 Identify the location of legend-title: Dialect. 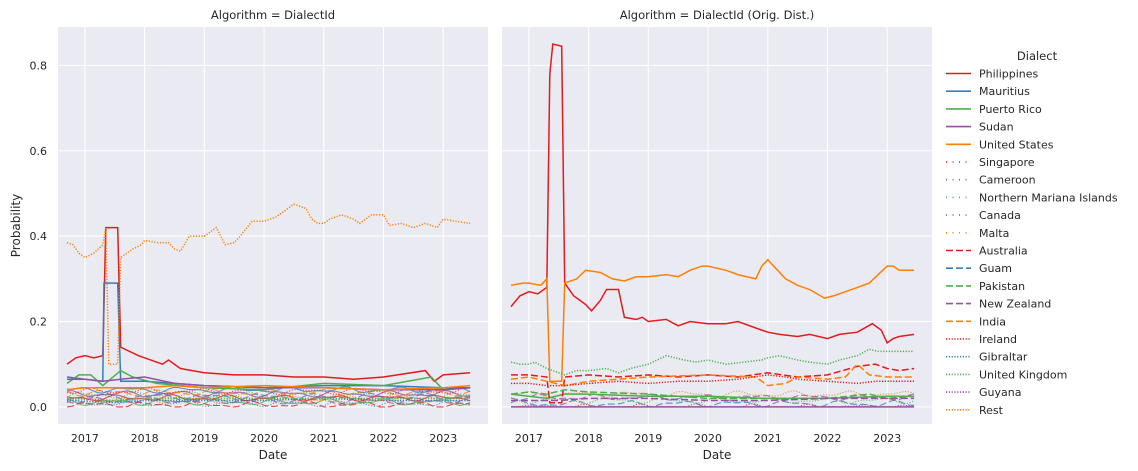
(1037, 56).